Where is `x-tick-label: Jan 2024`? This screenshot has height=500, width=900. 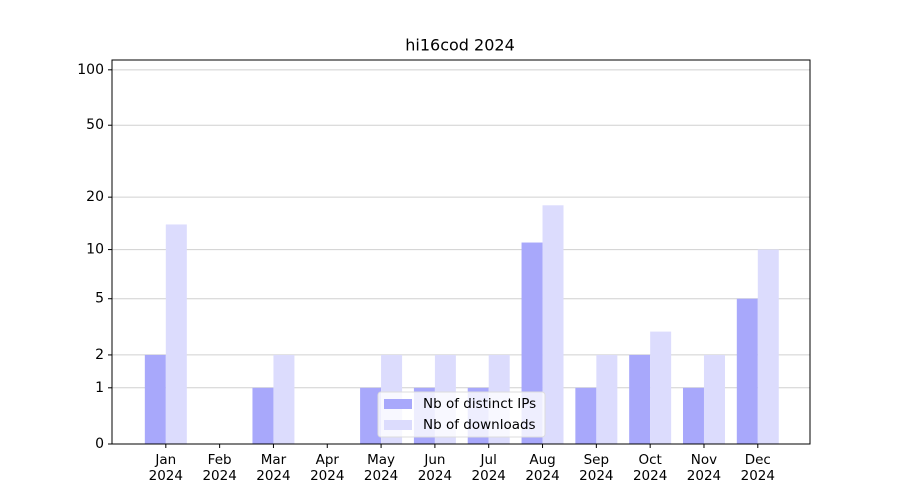
x-tick-label: Jan 2024 is located at coordinates (165, 468).